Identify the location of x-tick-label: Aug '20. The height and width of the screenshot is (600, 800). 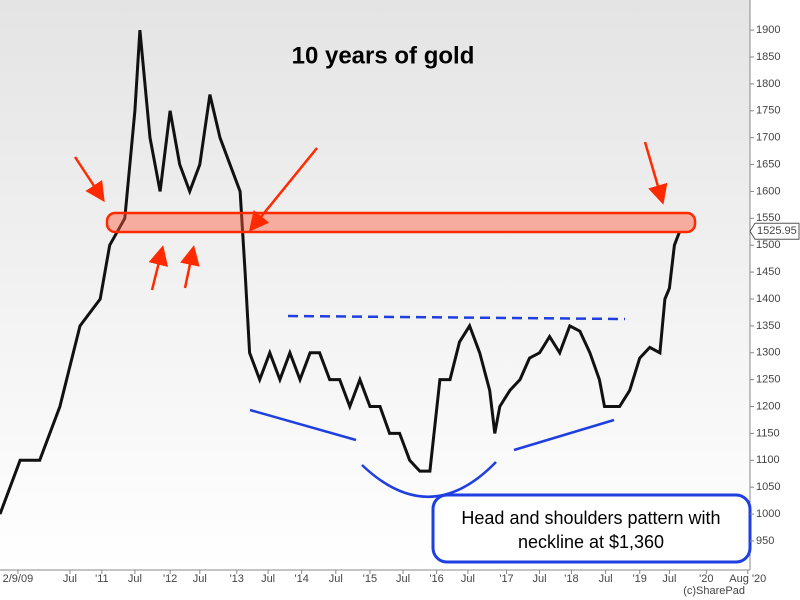
(747, 579).